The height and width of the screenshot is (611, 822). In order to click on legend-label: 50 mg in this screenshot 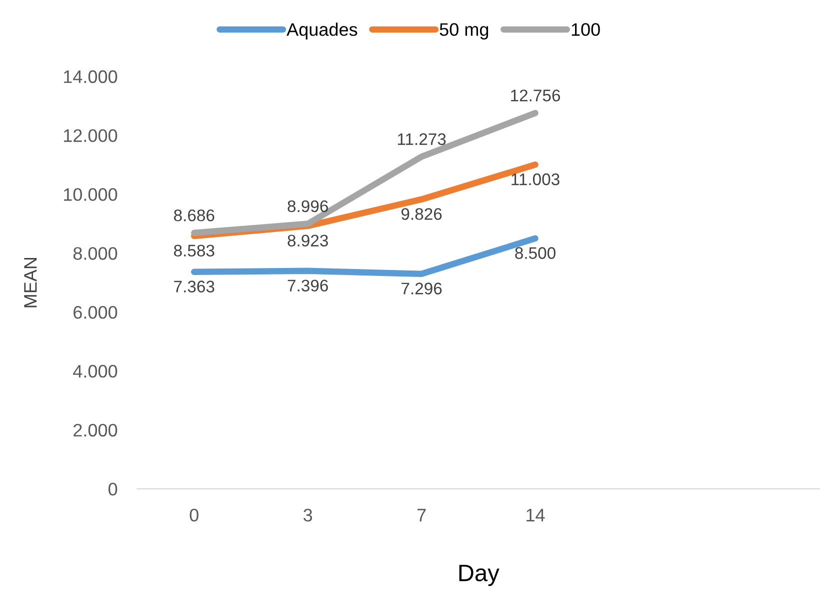, I will do `click(464, 31)`.